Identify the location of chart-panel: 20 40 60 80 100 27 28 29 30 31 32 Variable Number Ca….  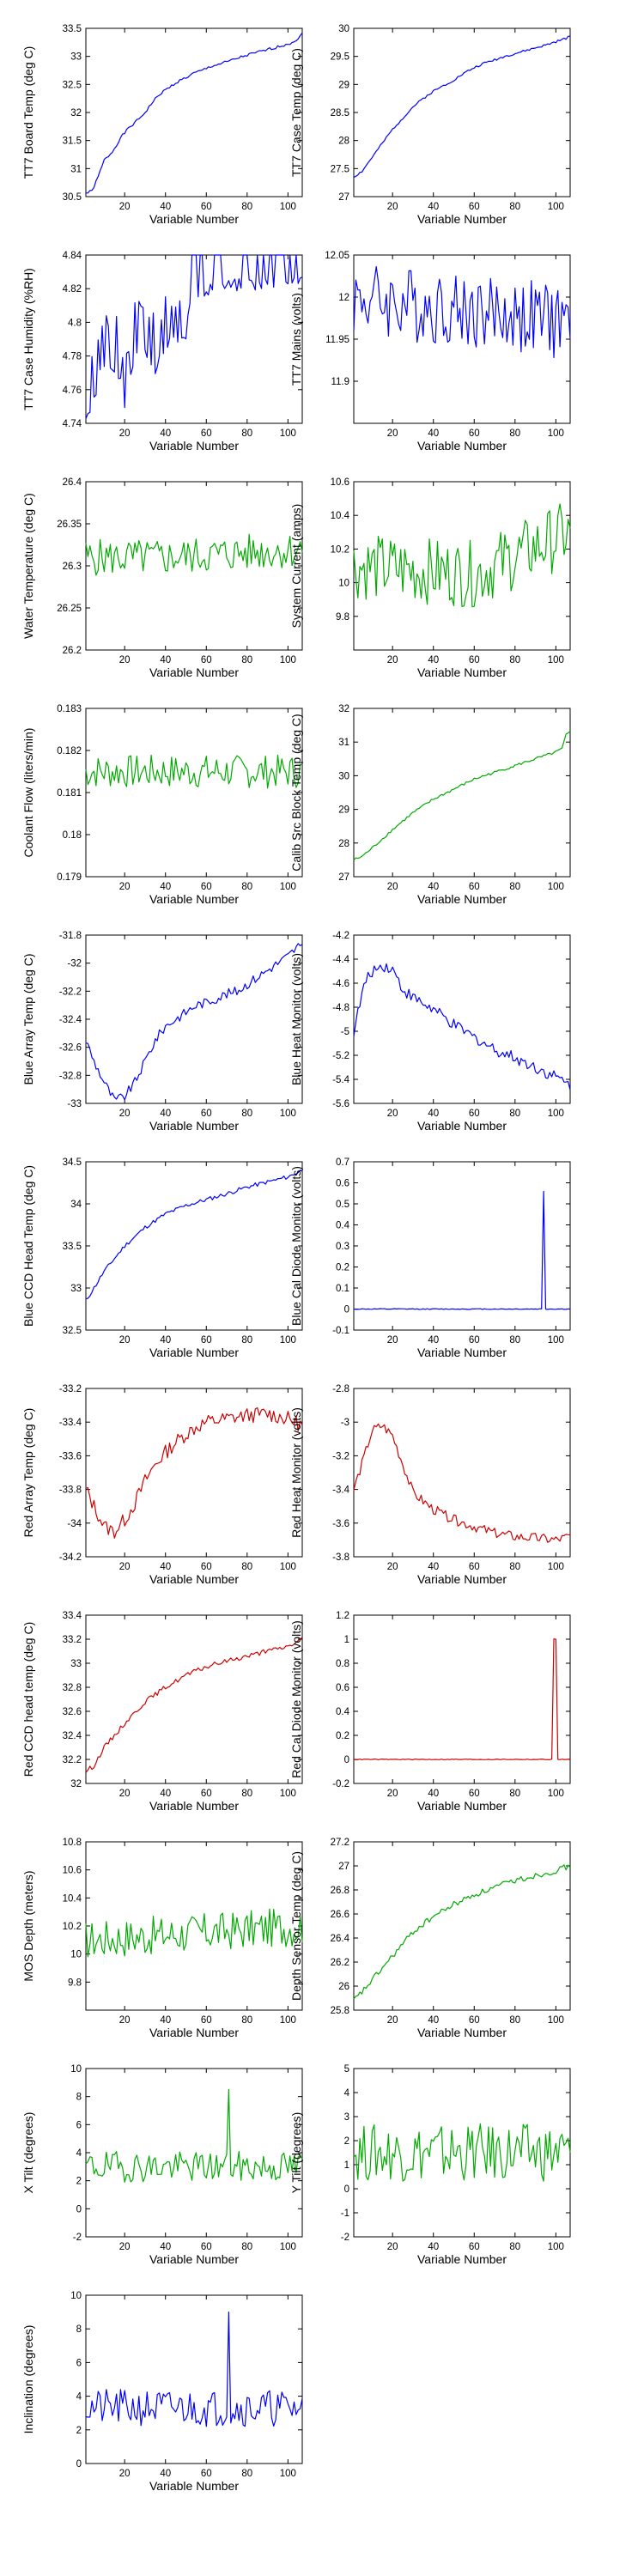
(430, 805).